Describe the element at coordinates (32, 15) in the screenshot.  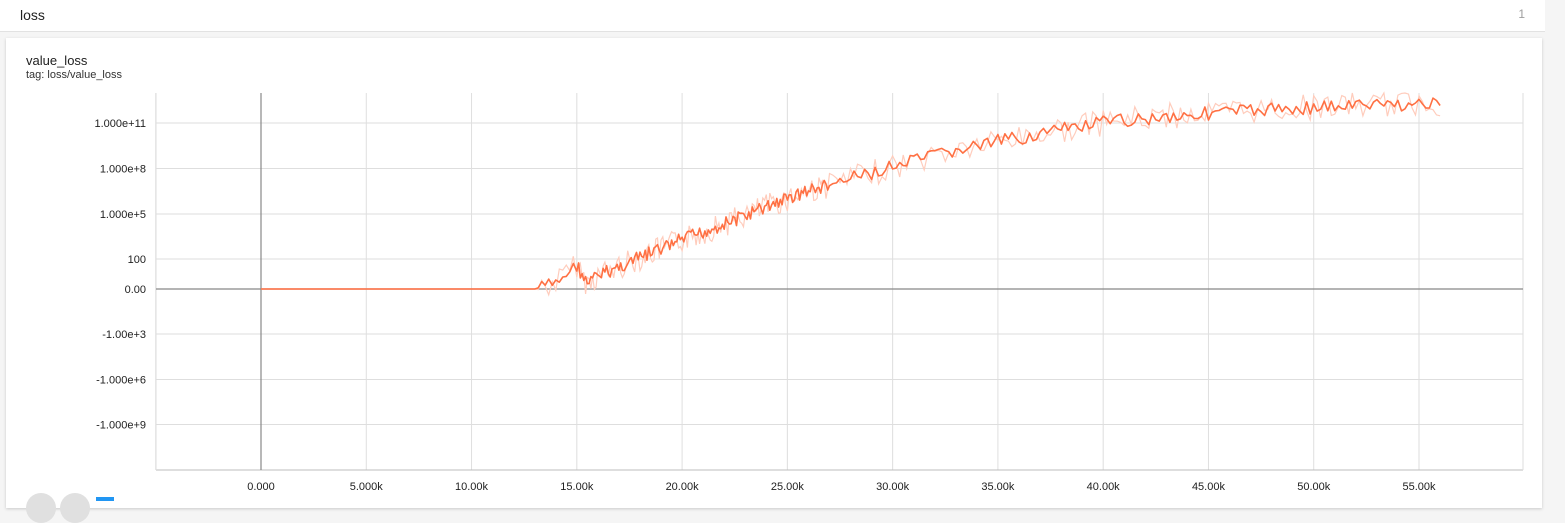
I see `group-title: loss` at that location.